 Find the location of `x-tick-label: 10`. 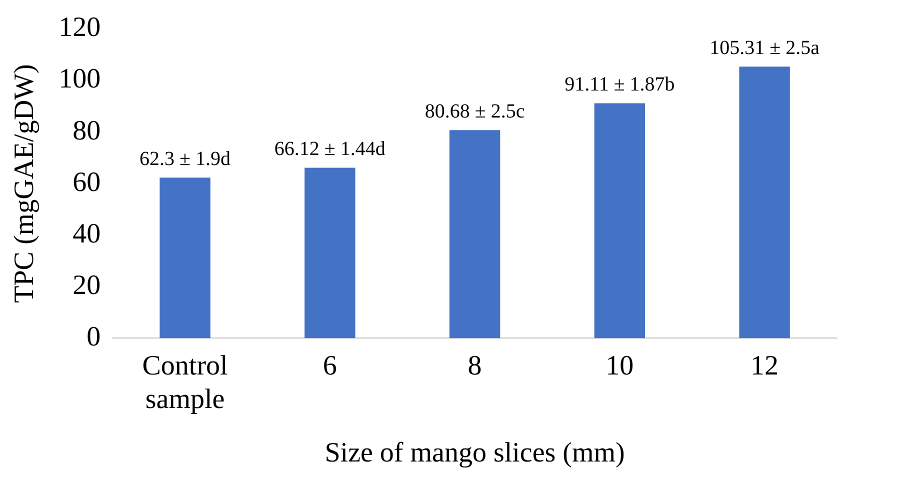

x-tick-label: 10 is located at coordinates (620, 366).